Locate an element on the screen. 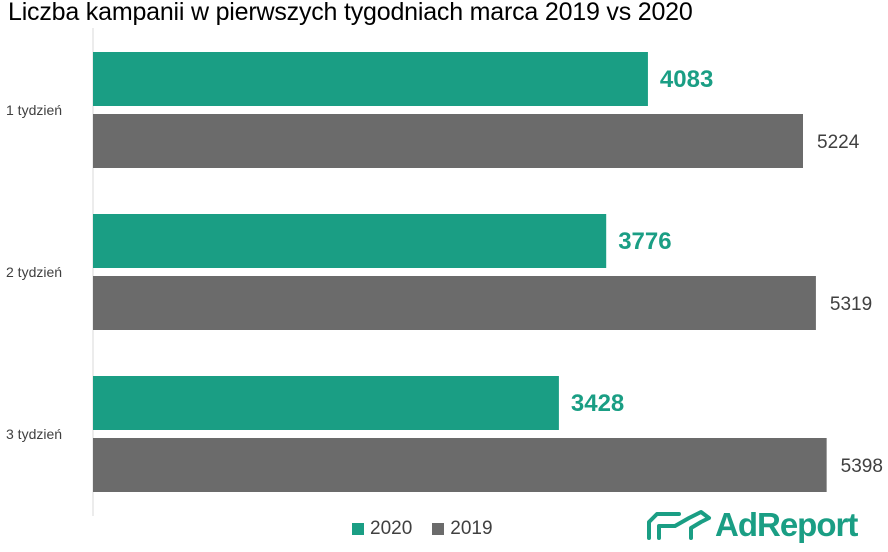 The height and width of the screenshot is (552, 888). data-label-2020: 3776 is located at coordinates (644, 241).